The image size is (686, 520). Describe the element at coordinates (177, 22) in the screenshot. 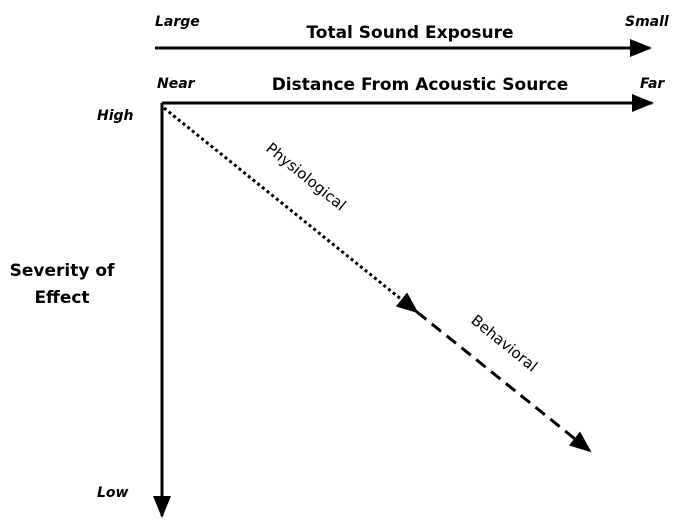

I see `top-left-label: Large` at that location.